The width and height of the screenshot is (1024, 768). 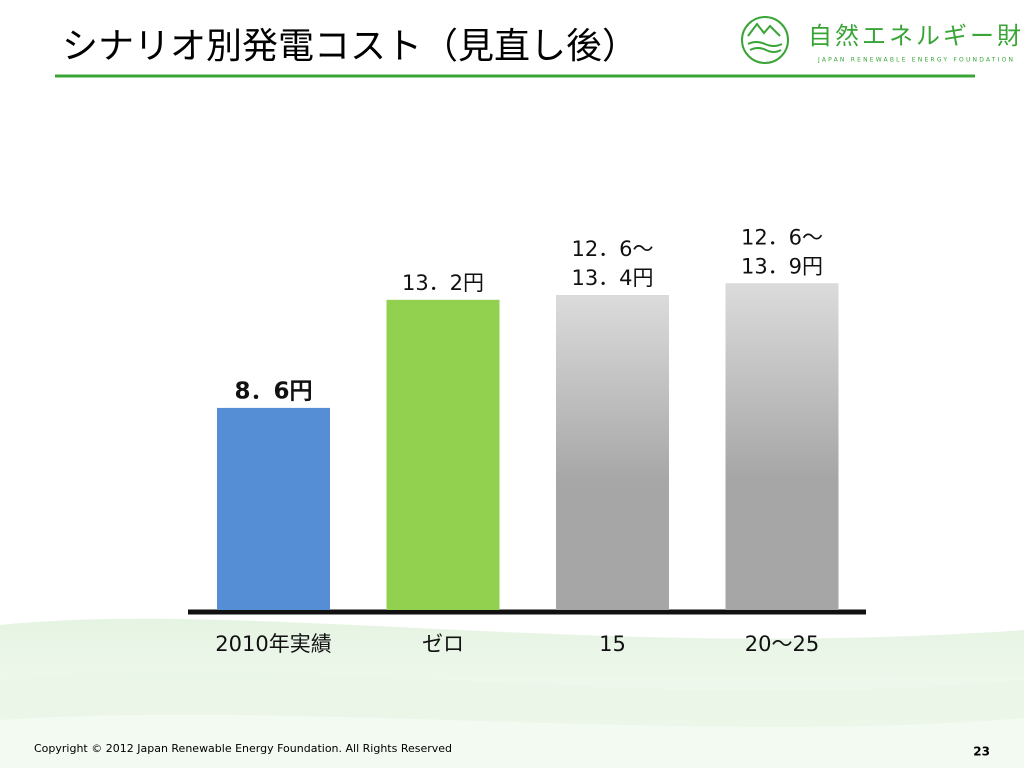 What do you see at coordinates (443, 283) in the screenshot?
I see `value-label: 13．2円` at bounding box center [443, 283].